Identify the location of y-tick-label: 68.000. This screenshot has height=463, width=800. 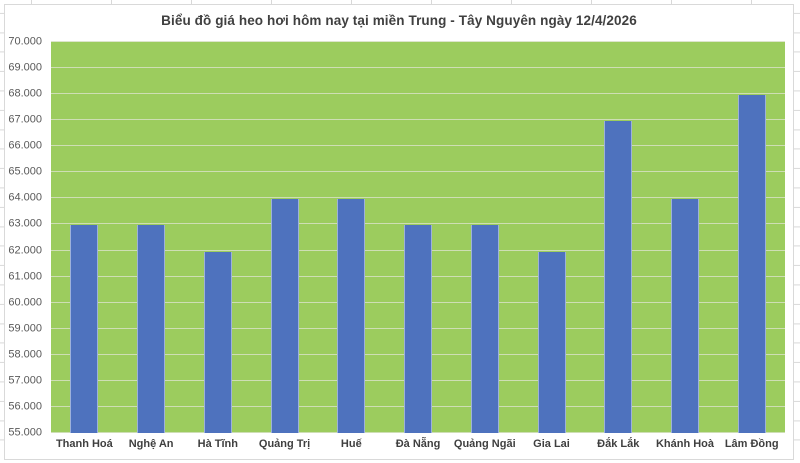
(25, 93).